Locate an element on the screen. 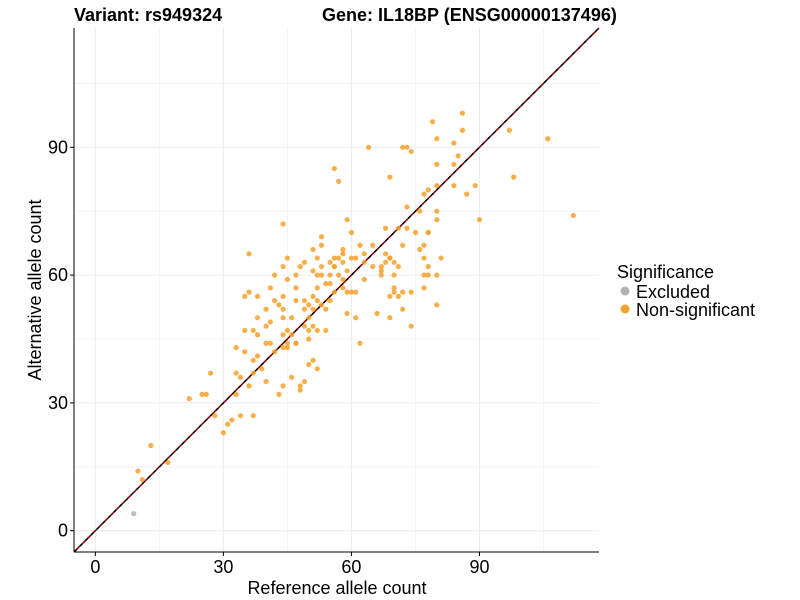 The width and height of the screenshot is (800, 600). gene-title: Gene: IL18BP (ENSG00000137496) is located at coordinates (469, 15).